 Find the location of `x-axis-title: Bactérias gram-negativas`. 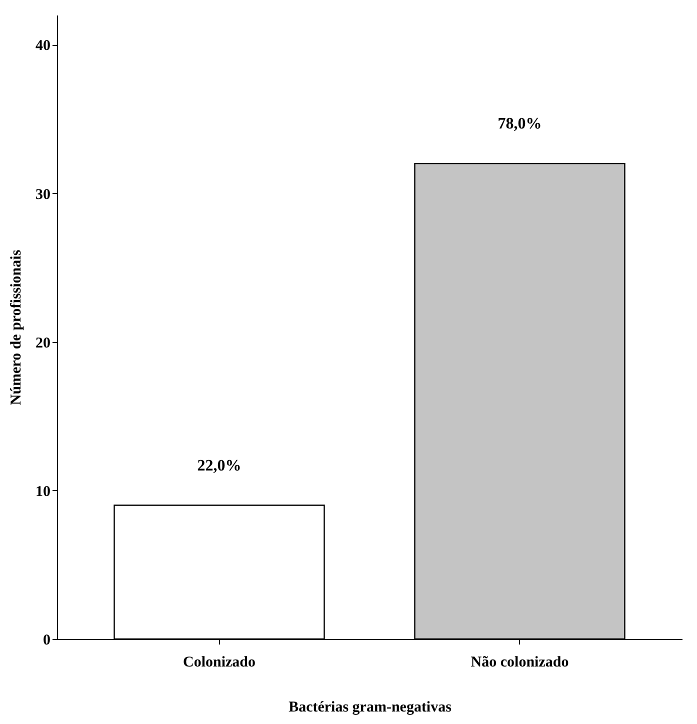

x-axis-title: Bactérias gram-negativas is located at coordinates (370, 708).